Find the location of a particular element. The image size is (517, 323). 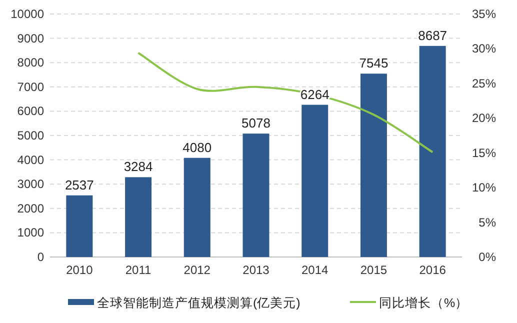

data-label: 5078 is located at coordinates (256, 123).